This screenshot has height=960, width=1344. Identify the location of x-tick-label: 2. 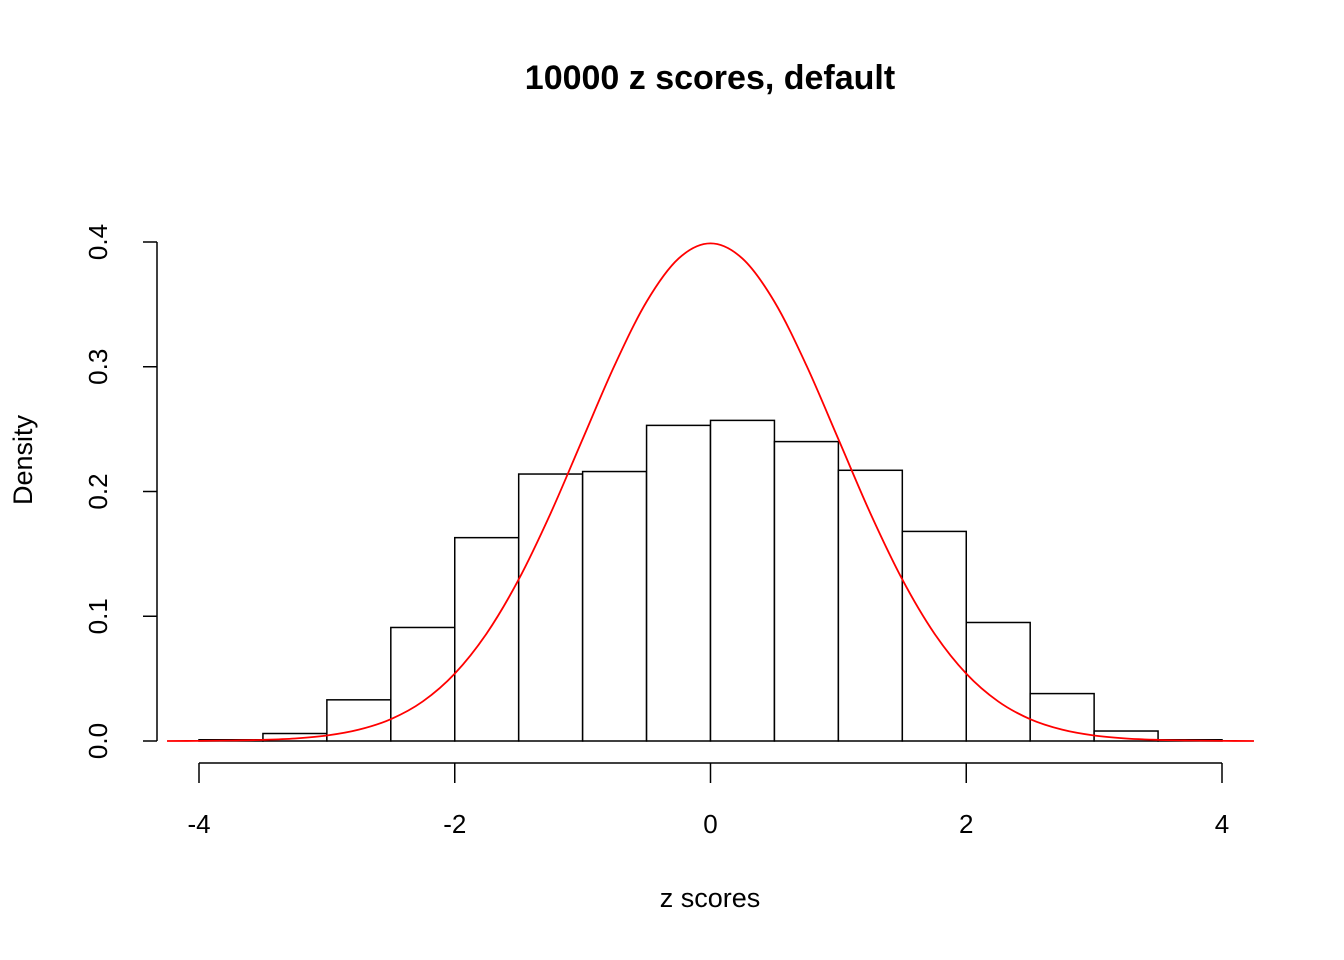
(966, 824).